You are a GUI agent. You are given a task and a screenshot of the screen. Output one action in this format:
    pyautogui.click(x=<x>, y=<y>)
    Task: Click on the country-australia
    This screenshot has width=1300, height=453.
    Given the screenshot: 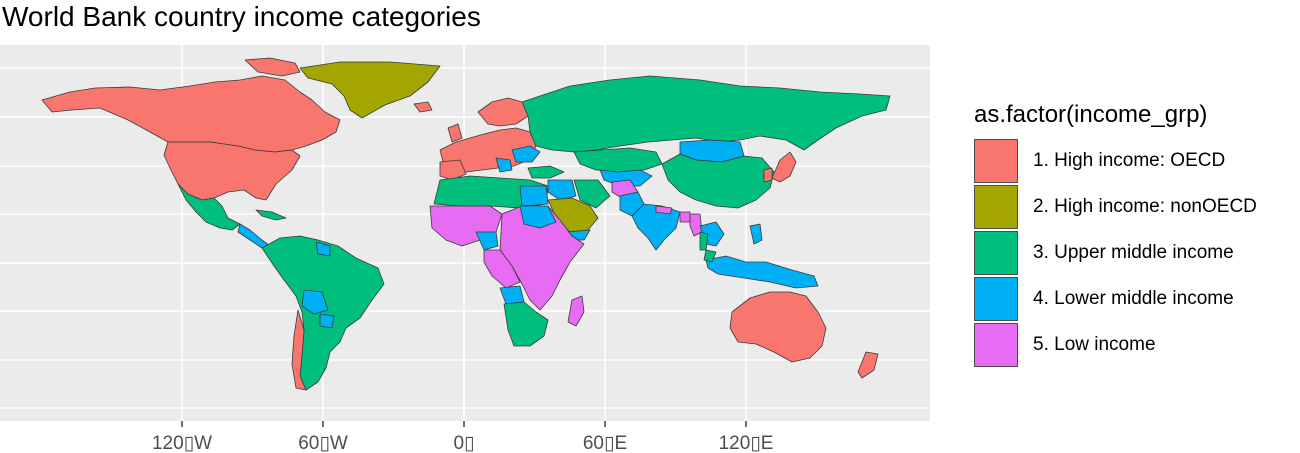 What is the action you would take?
    pyautogui.click(x=778, y=327)
    